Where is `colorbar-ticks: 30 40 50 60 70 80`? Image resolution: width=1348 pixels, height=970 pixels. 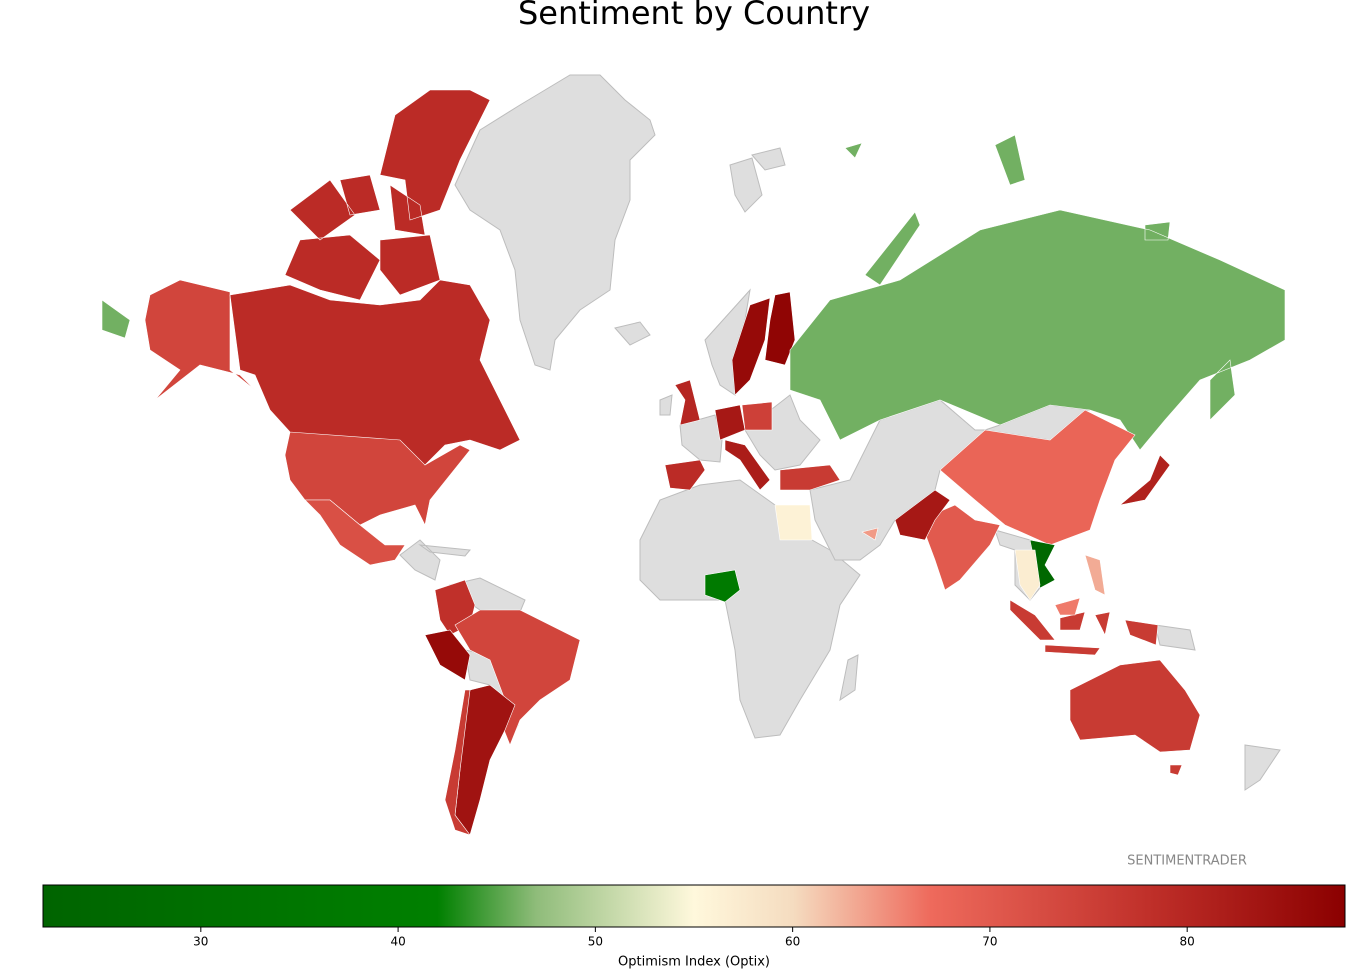 colorbar-ticks: 30 40 50 60 70 80 is located at coordinates (694, 938).